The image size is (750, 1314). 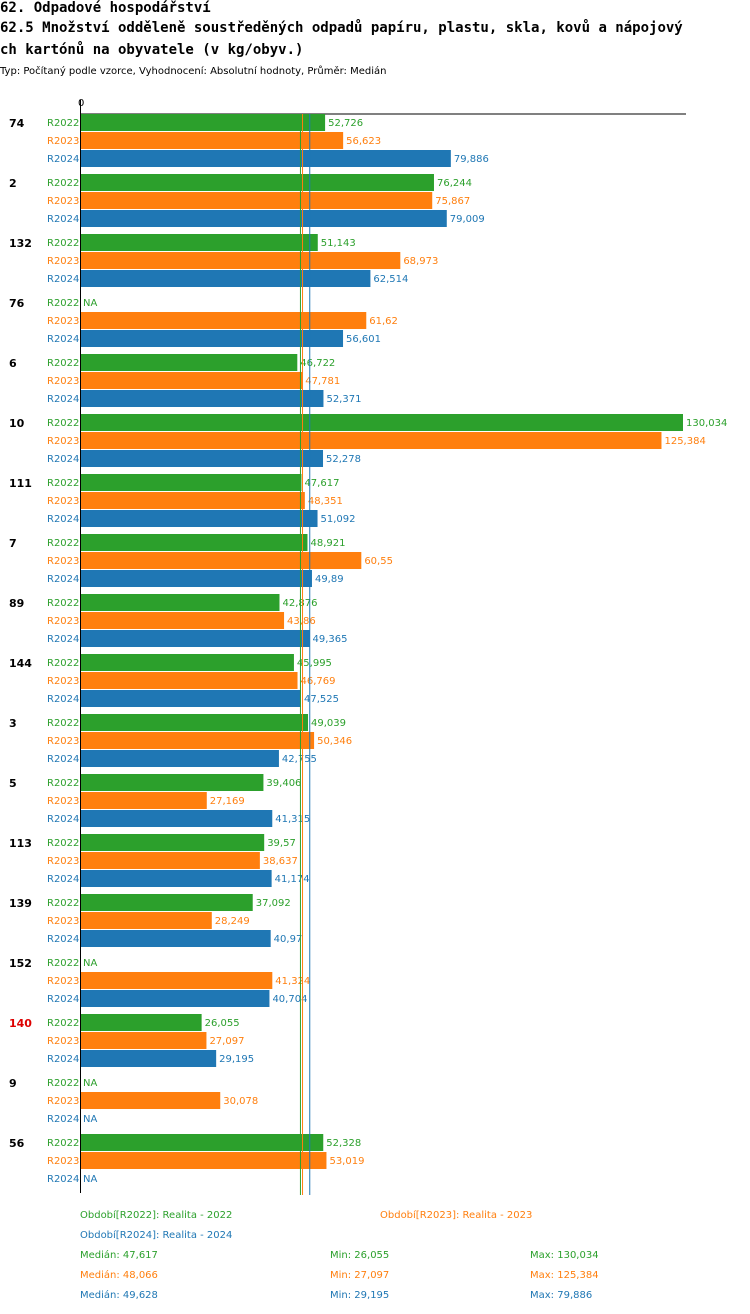 What do you see at coordinates (325, 501) in the screenshot?
I see `value-label: 48,351` at bounding box center [325, 501].